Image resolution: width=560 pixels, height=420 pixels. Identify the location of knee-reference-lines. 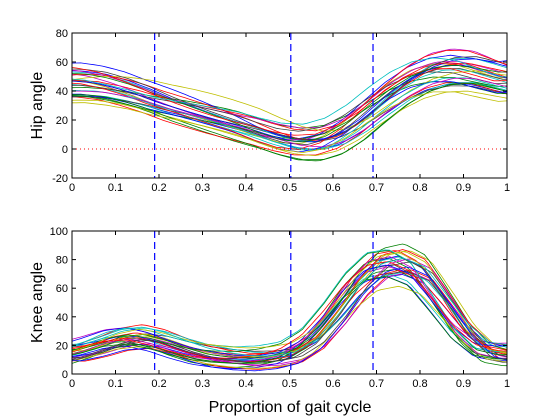
(264, 302).